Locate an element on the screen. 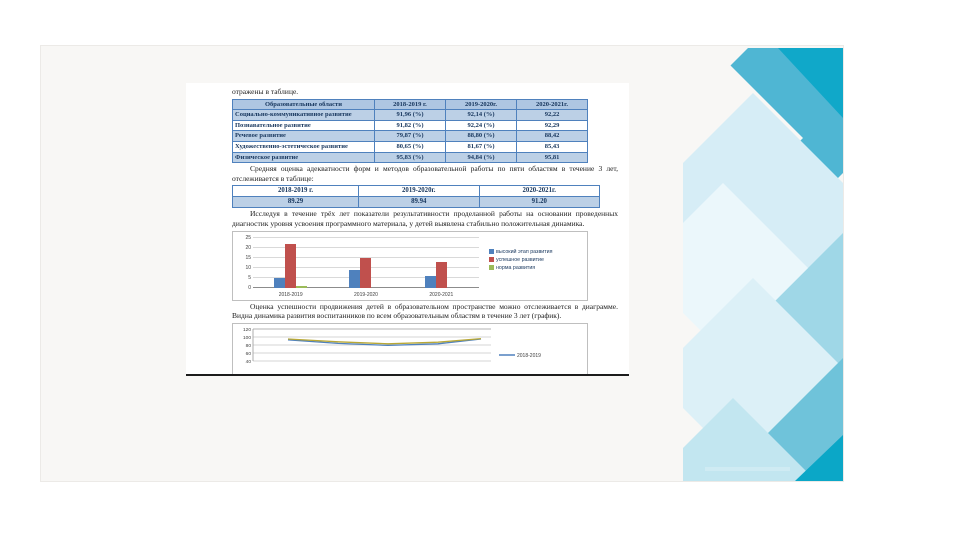 This screenshot has width=960, height=540. average-table-head: 2018-2019 г. 2019-2020г. 2020-2021г. is located at coordinates (416, 191).